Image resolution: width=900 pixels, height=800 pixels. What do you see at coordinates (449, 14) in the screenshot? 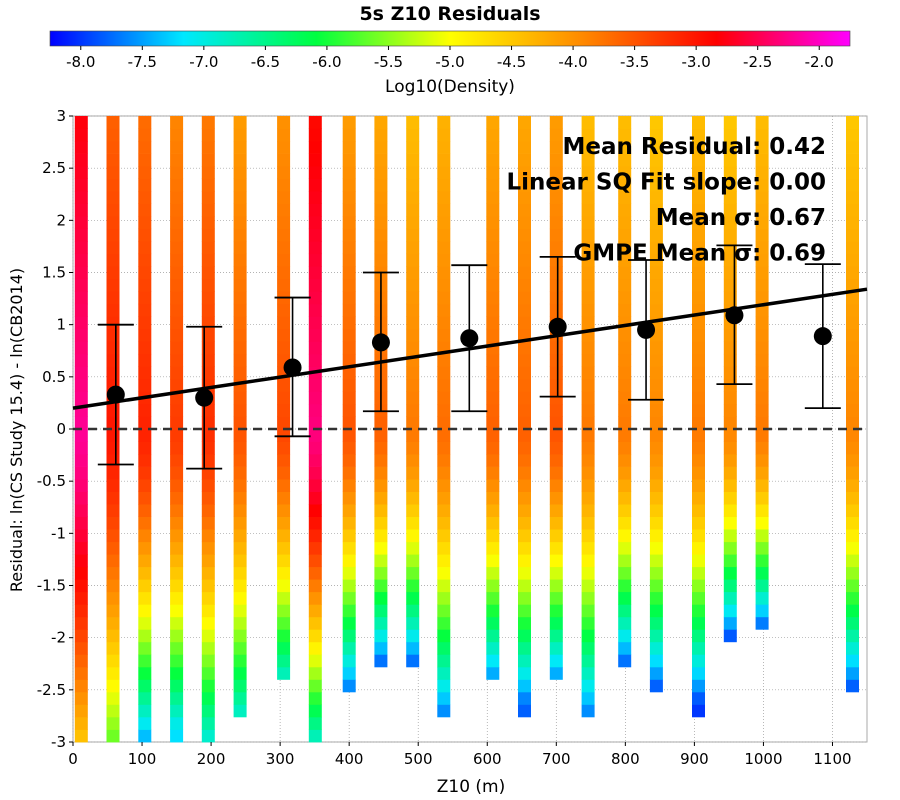
I see `chart-title: 5s Z10 Residuals` at bounding box center [449, 14].